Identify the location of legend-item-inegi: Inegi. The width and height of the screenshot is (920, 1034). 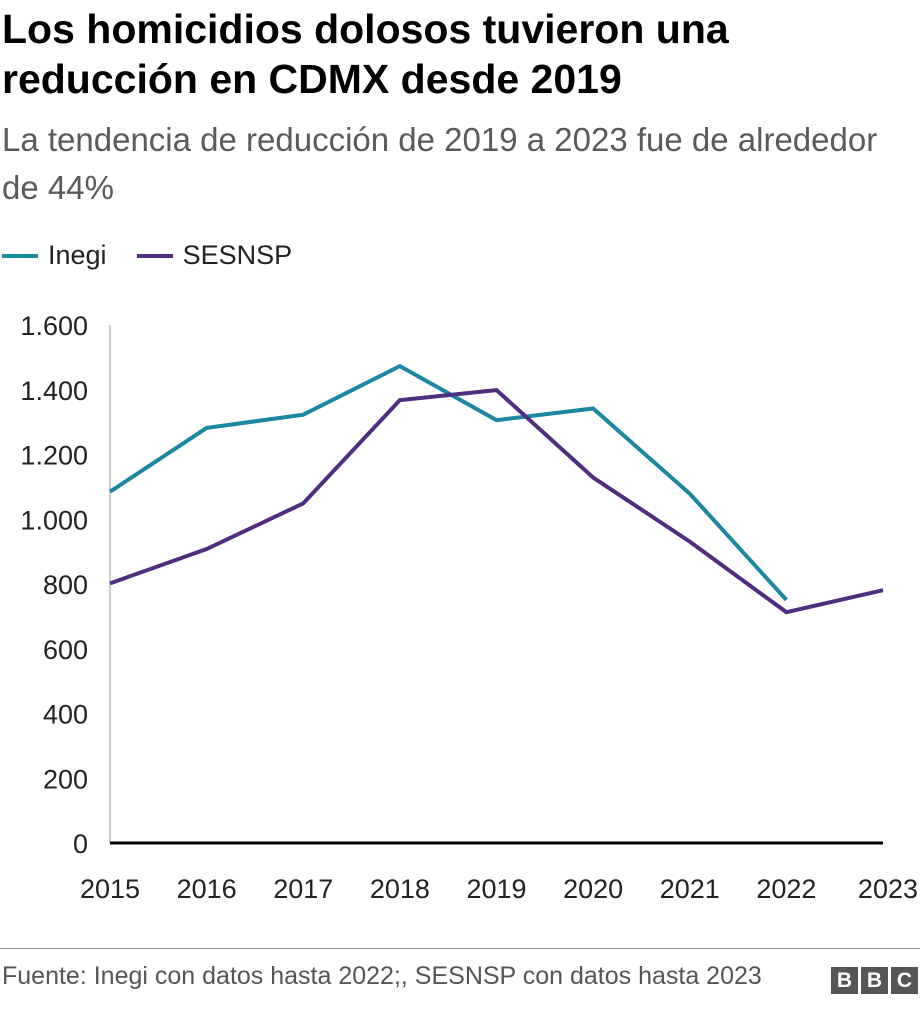
(54, 255).